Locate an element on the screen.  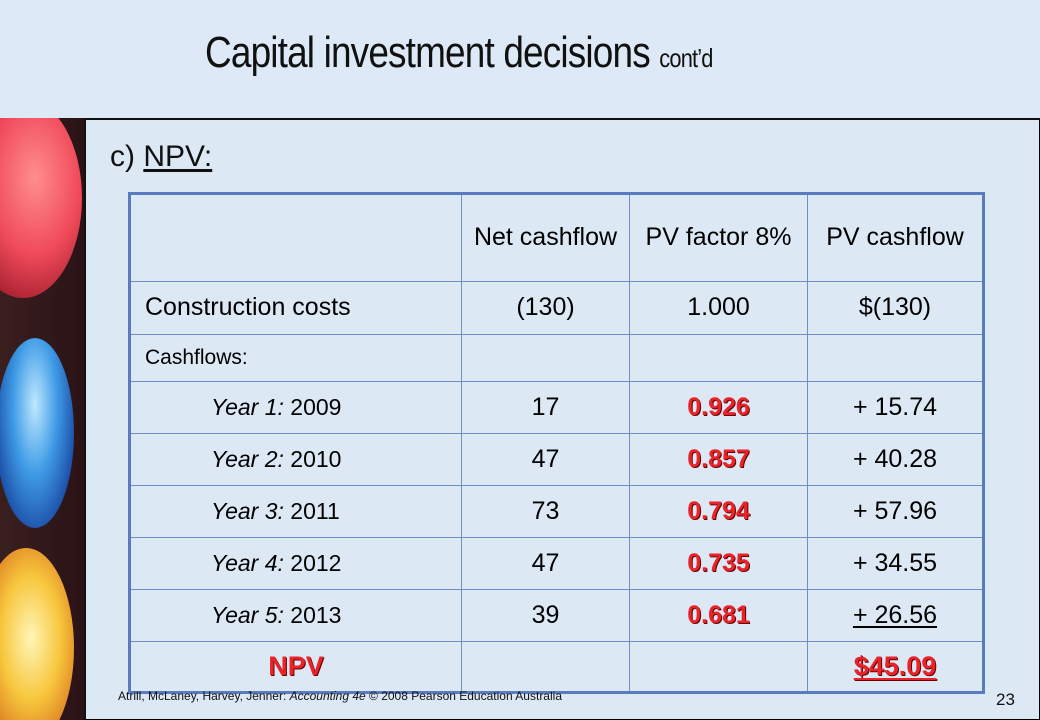
construction-net: (130) is located at coordinates (545, 308).